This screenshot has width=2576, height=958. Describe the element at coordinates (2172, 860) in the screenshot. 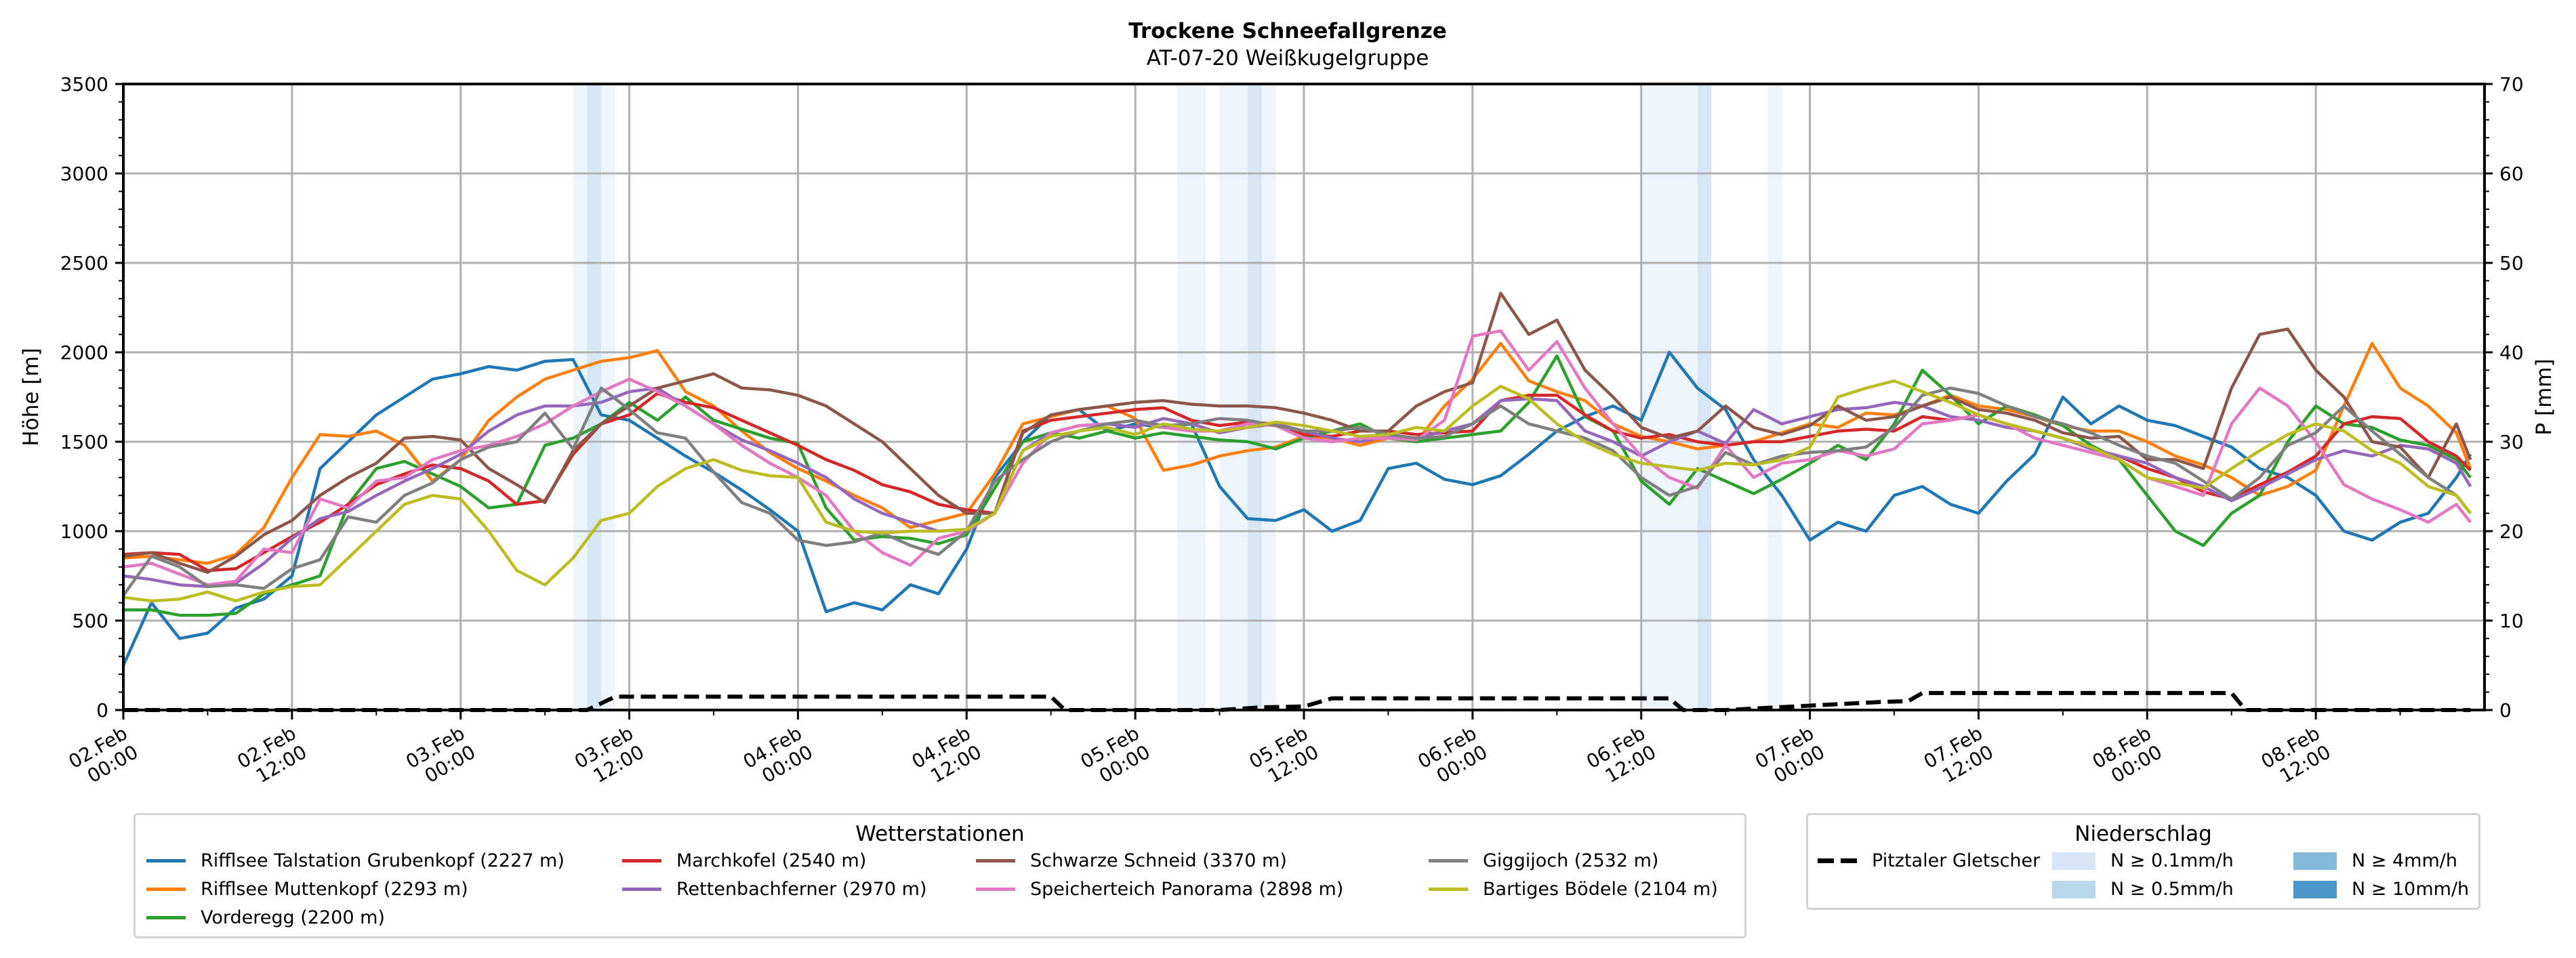

I see `legend-label: N ≥ 0.1mm/h` at that location.